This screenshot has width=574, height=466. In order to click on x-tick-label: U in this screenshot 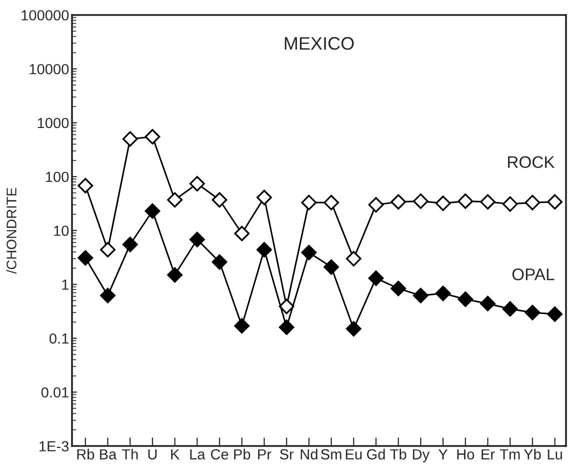, I will do `click(152, 454)`.